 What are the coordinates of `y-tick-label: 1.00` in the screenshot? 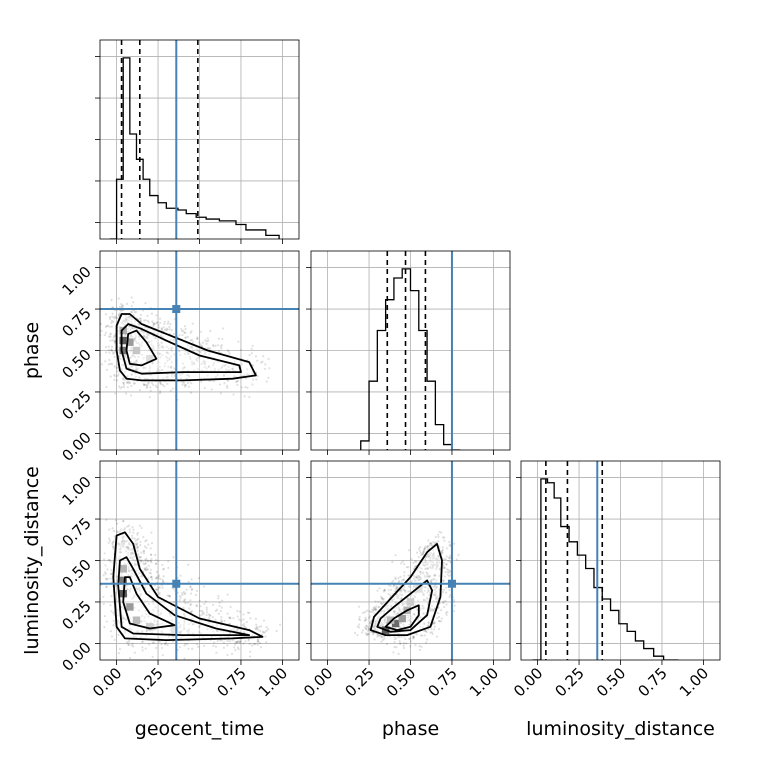 It's located at (76, 281).